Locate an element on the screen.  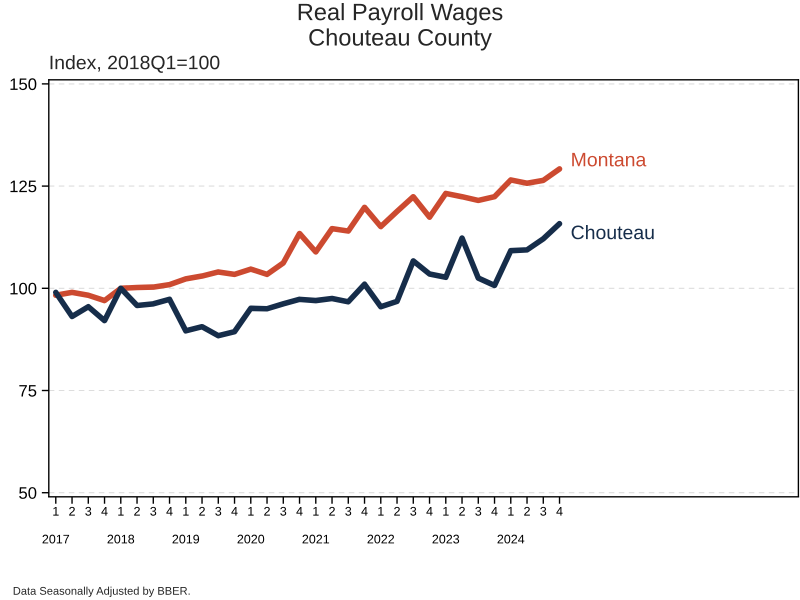
series-label: Montana is located at coordinates (609, 159).